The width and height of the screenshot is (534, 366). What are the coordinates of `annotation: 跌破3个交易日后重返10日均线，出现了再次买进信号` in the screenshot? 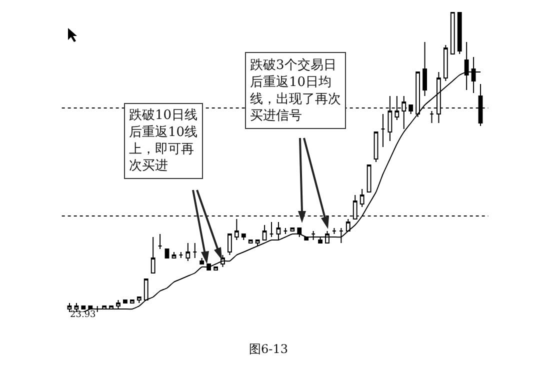 It's located at (295, 90).